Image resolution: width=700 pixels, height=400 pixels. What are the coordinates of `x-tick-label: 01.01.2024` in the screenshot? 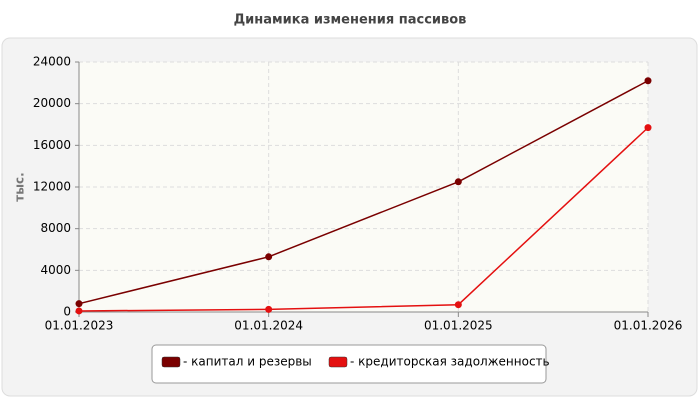 It's located at (268, 326).